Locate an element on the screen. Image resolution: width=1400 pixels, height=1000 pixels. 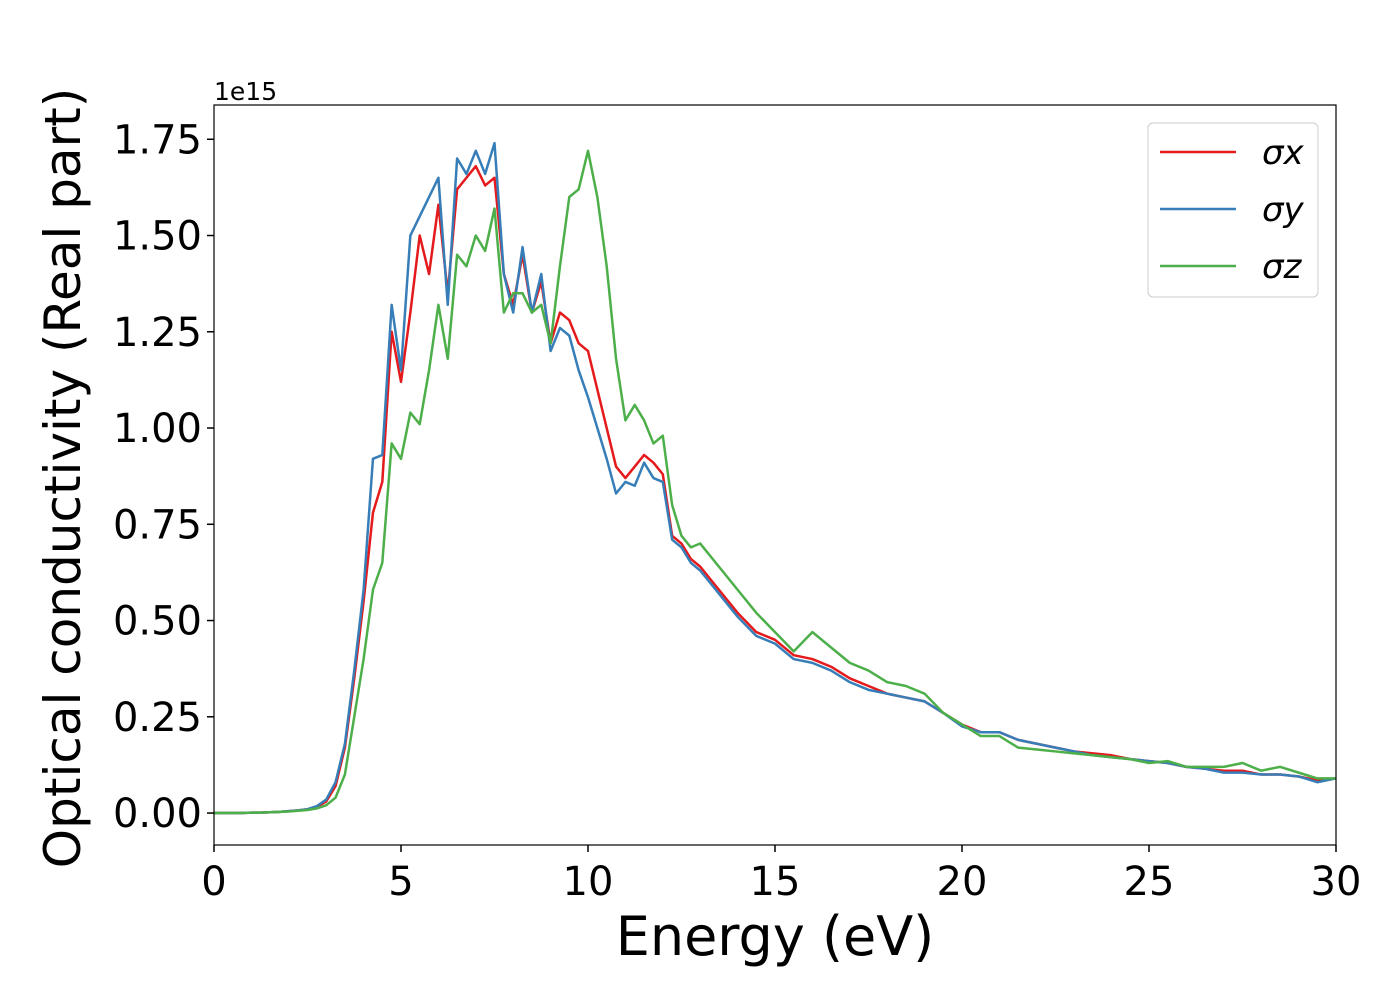
x-tick-label: 25 is located at coordinates (1149, 882).